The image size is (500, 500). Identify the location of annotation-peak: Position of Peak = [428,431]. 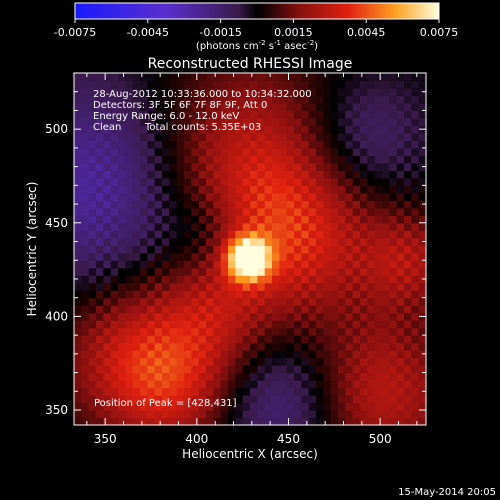
(165, 403).